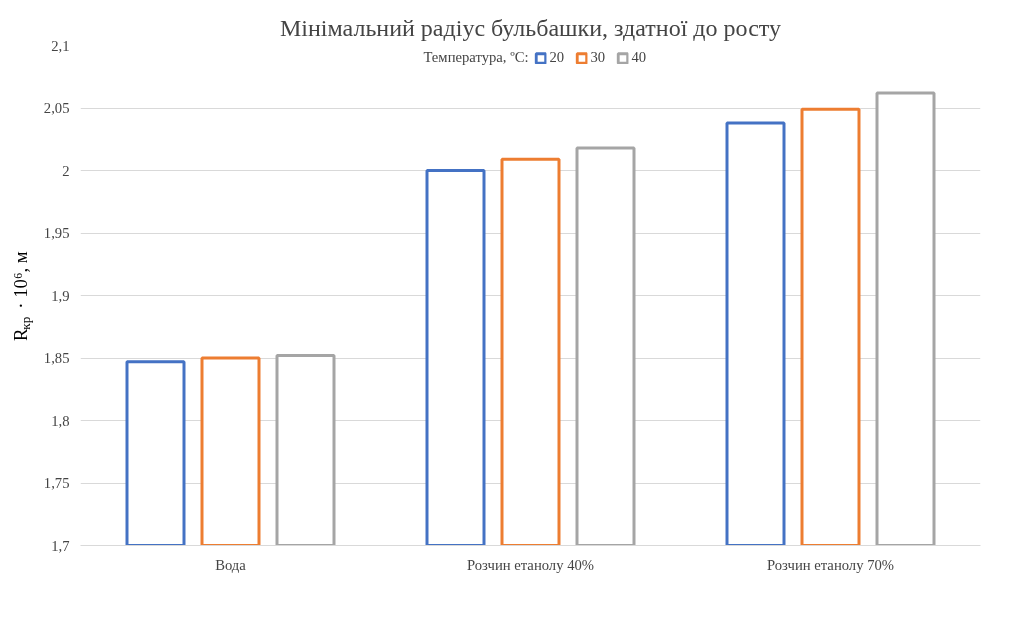 The height and width of the screenshot is (632, 1017). I want to click on y-tick-label: 1,8, so click(60, 420).